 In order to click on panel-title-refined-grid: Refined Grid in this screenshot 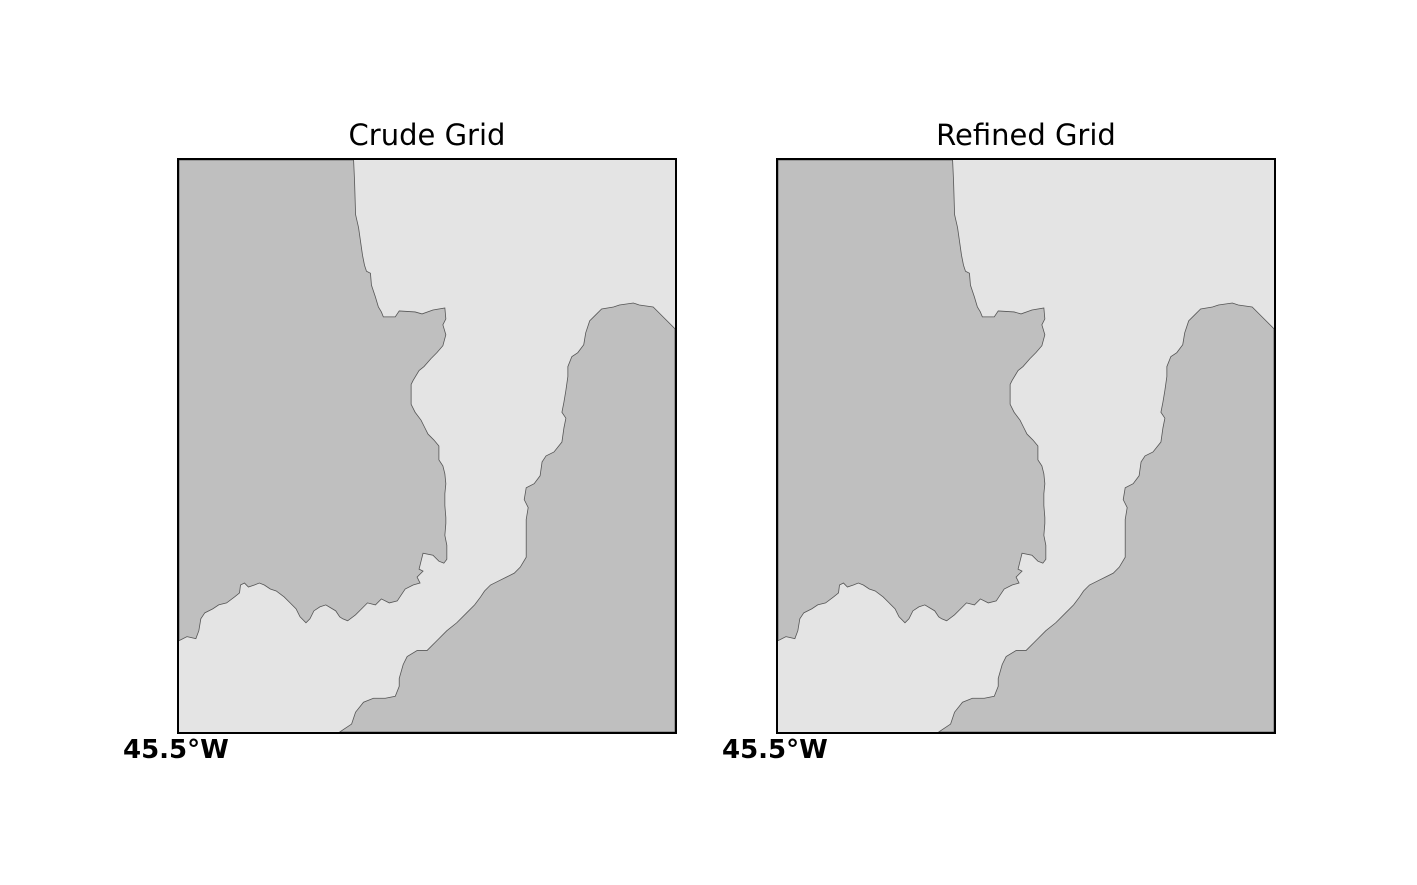, I will do `click(1026, 135)`.